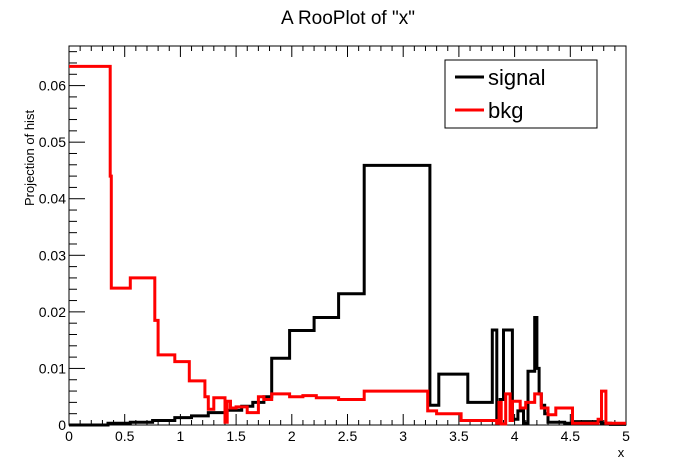 This screenshot has width=696, height=472. Describe the element at coordinates (236, 436) in the screenshot. I see `x-tick-label: 1.5` at that location.